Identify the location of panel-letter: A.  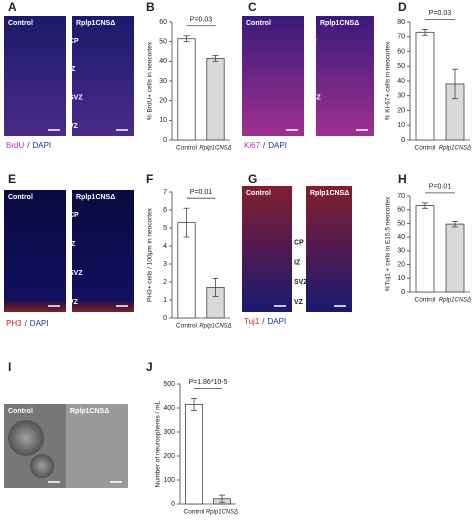
(12, 7).